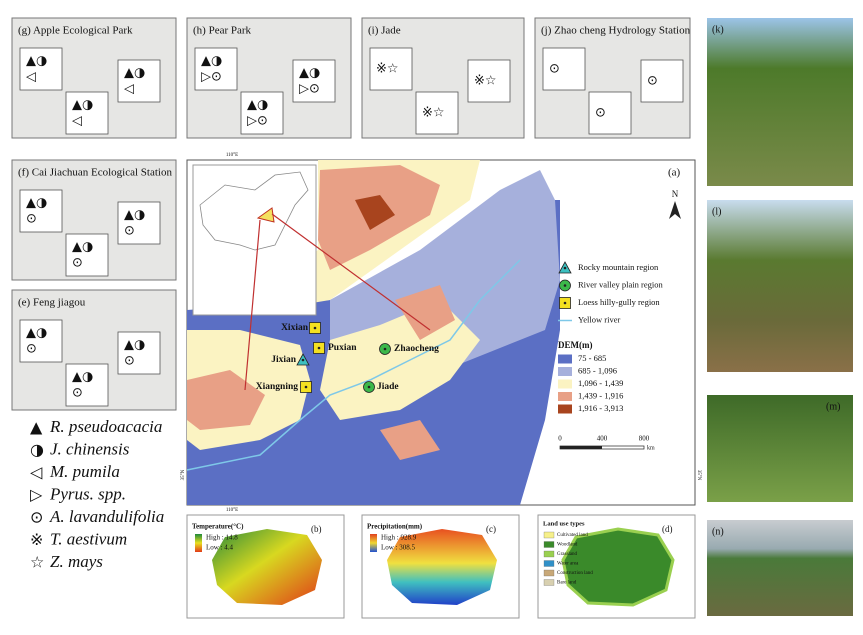 The width and height of the screenshot is (863, 635). I want to click on region-legend-label: River valley plain region, so click(620, 284).